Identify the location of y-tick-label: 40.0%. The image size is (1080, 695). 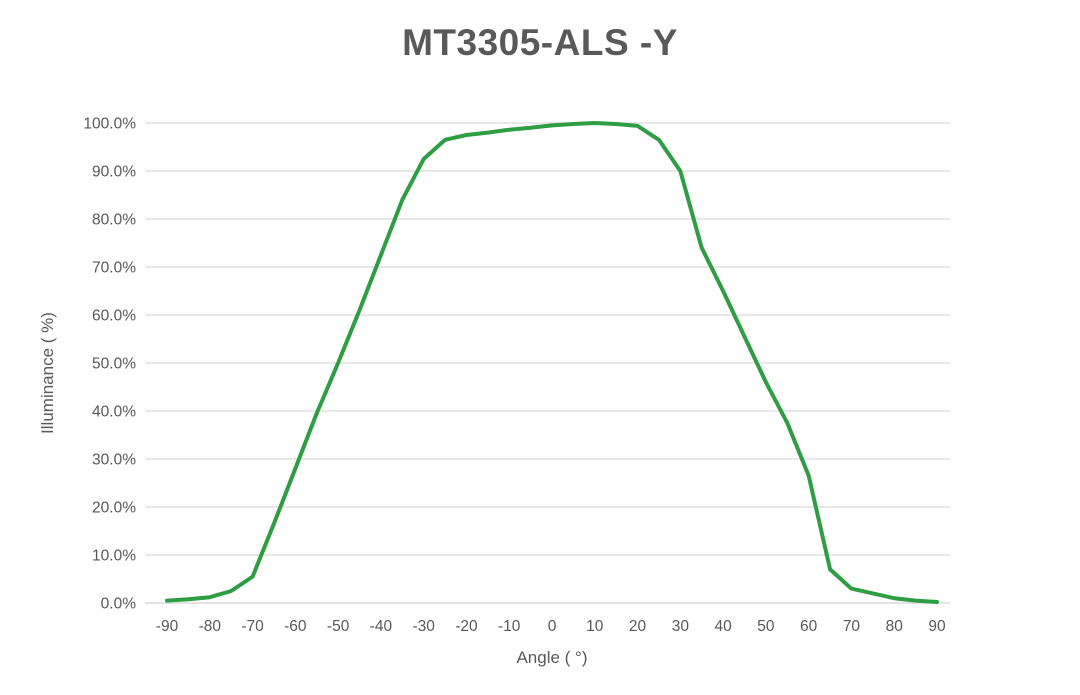
(114, 412).